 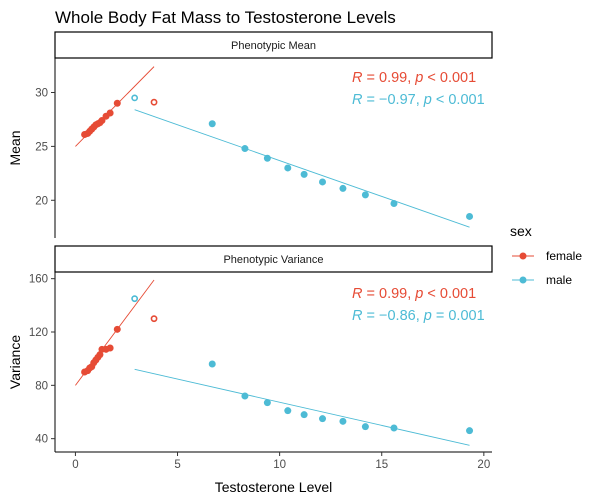 I want to click on outlier-male-variance, so click(x=135, y=299).